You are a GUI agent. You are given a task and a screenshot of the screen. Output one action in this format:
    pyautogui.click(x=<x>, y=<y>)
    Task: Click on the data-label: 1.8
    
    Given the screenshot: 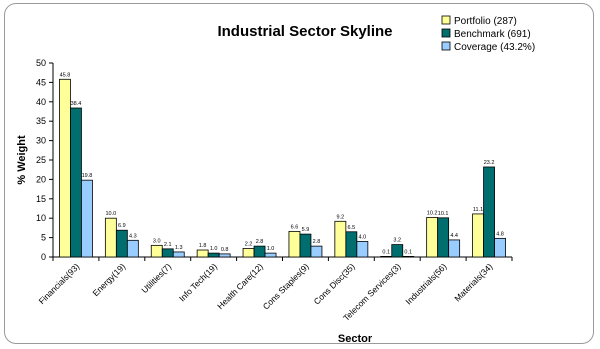 What is the action you would take?
    pyautogui.click(x=203, y=246)
    